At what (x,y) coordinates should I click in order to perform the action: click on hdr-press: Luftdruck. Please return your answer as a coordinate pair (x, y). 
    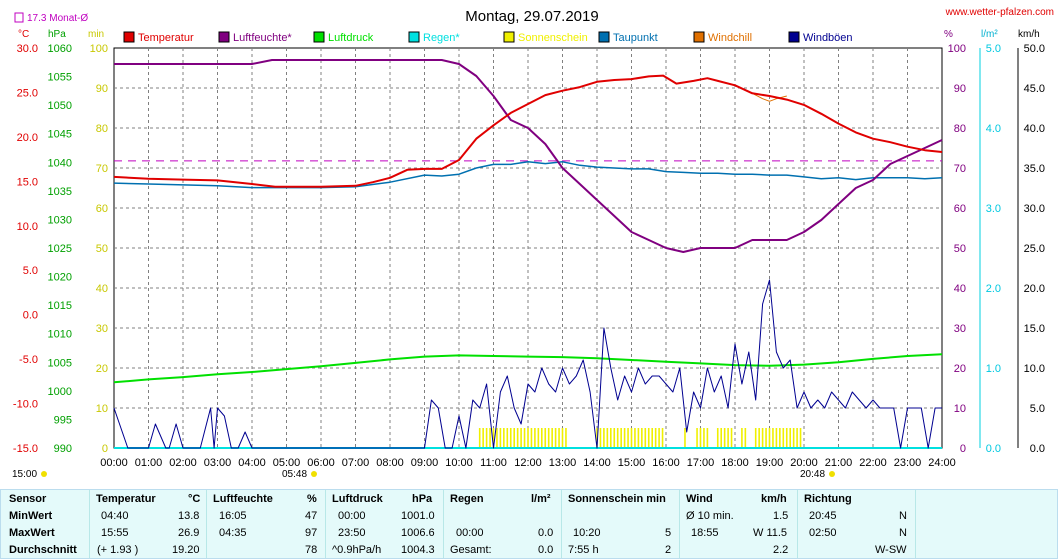
    Looking at the image, I should click on (357, 499).